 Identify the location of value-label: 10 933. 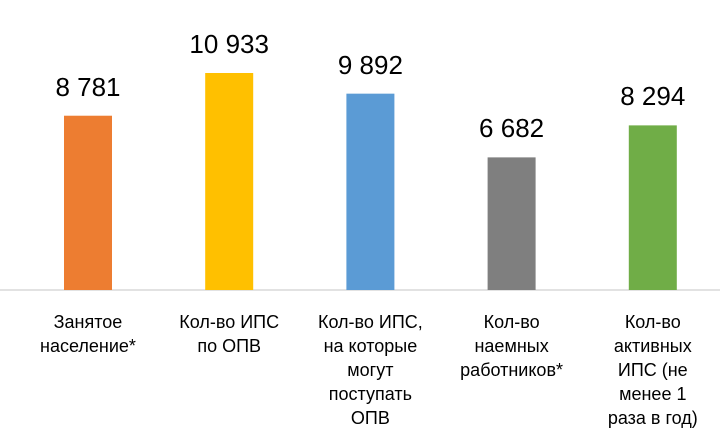
(229, 44).